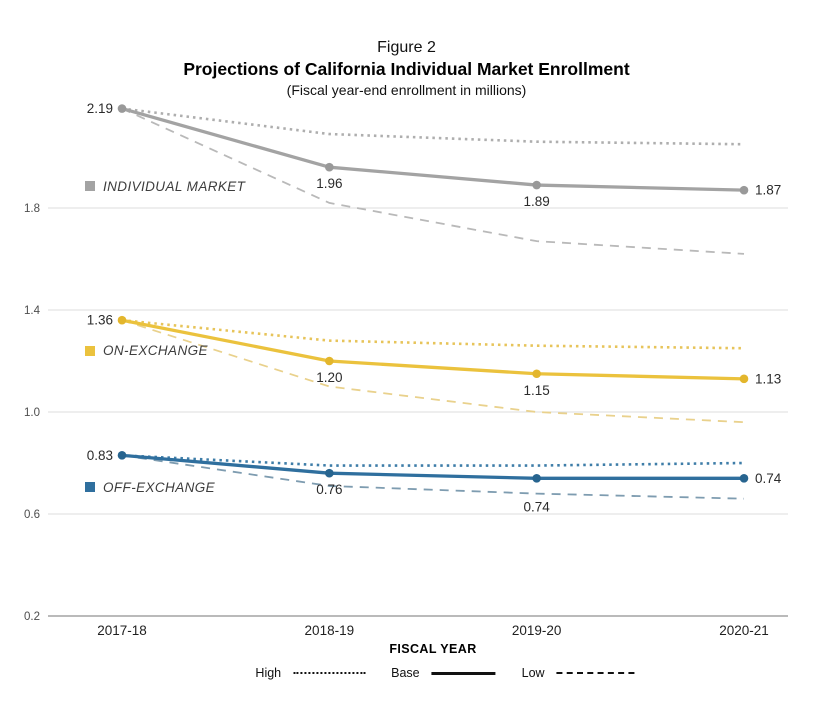 This screenshot has width=813, height=703. I want to click on x-tick-label: 2019-20, so click(537, 630).